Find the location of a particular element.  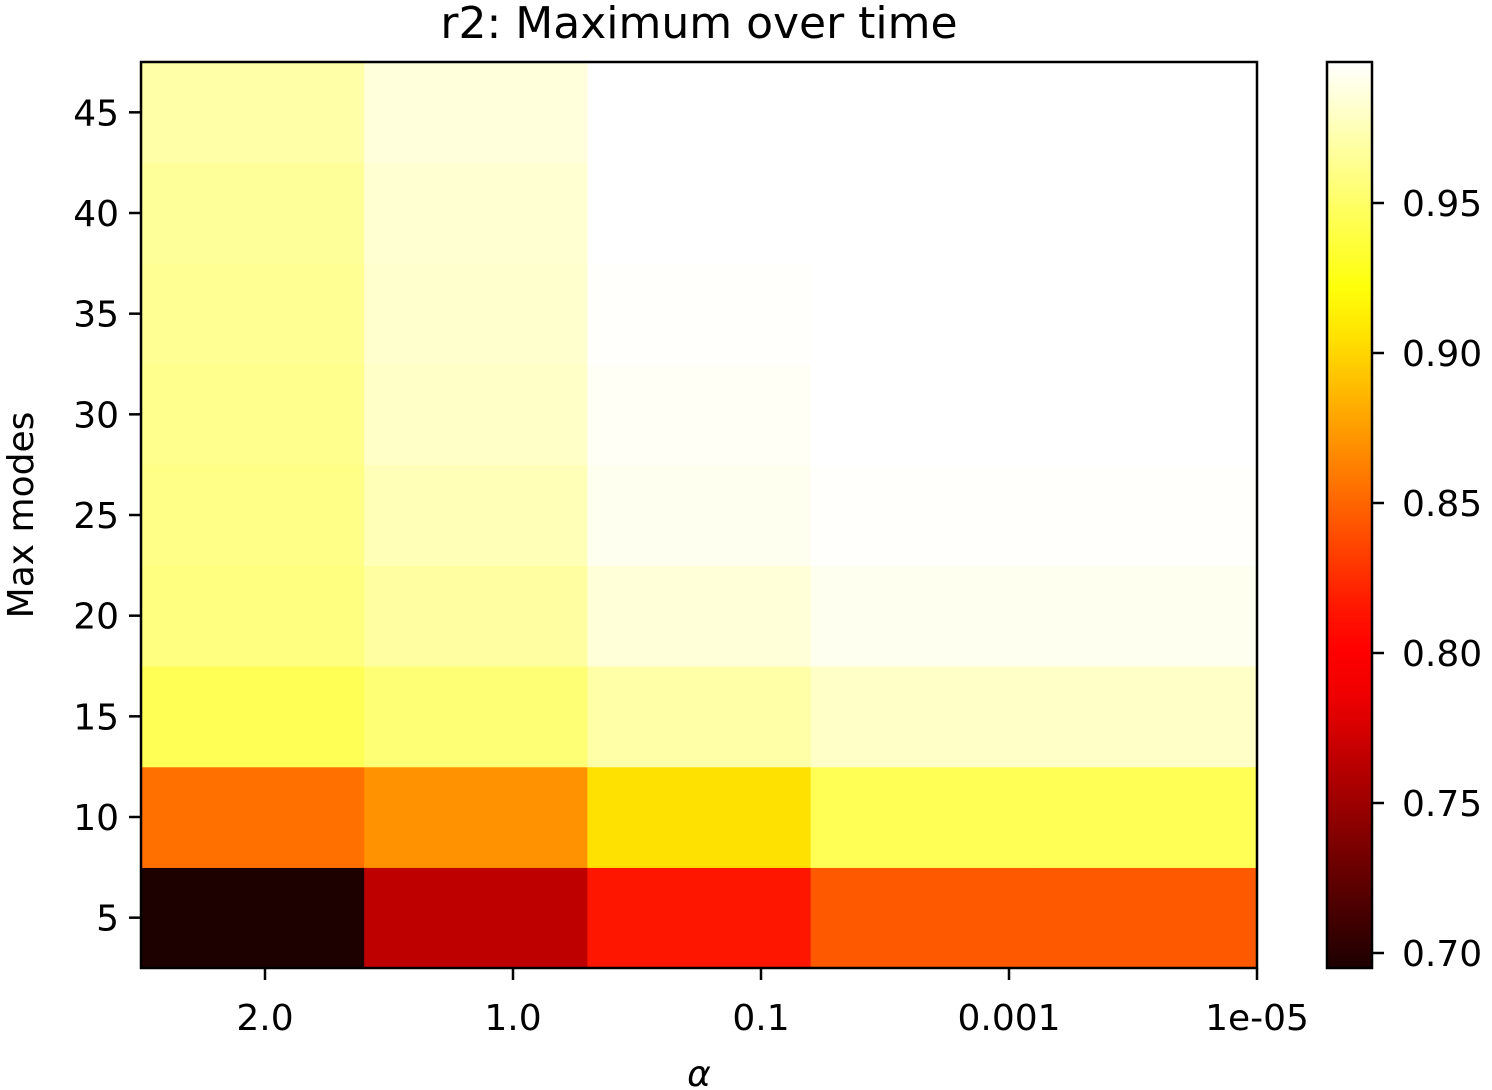

y-axis-ticks: 5 10 15 20 25 30 35 40 45 is located at coordinates (107, 516).